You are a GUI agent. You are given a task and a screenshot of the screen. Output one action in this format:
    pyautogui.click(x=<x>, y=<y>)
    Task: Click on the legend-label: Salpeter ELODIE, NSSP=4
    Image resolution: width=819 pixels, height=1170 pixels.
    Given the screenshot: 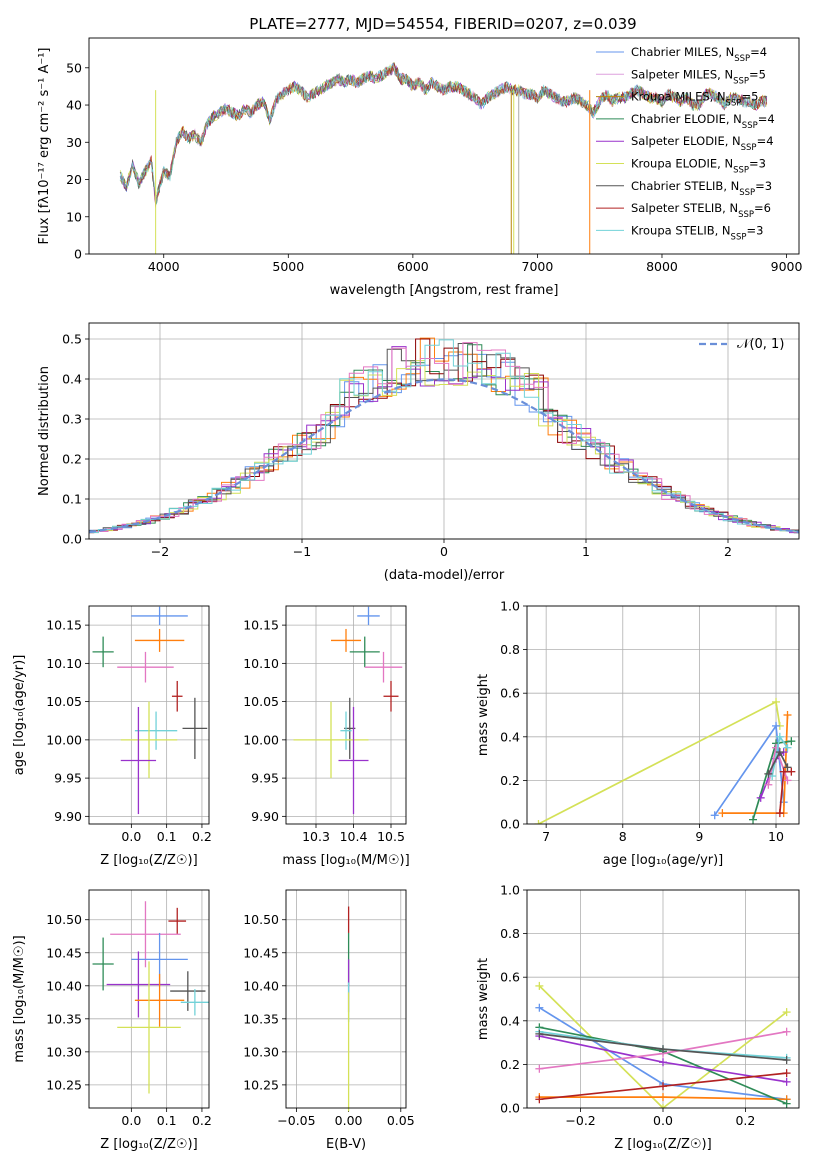 What is the action you would take?
    pyautogui.click(x=702, y=143)
    